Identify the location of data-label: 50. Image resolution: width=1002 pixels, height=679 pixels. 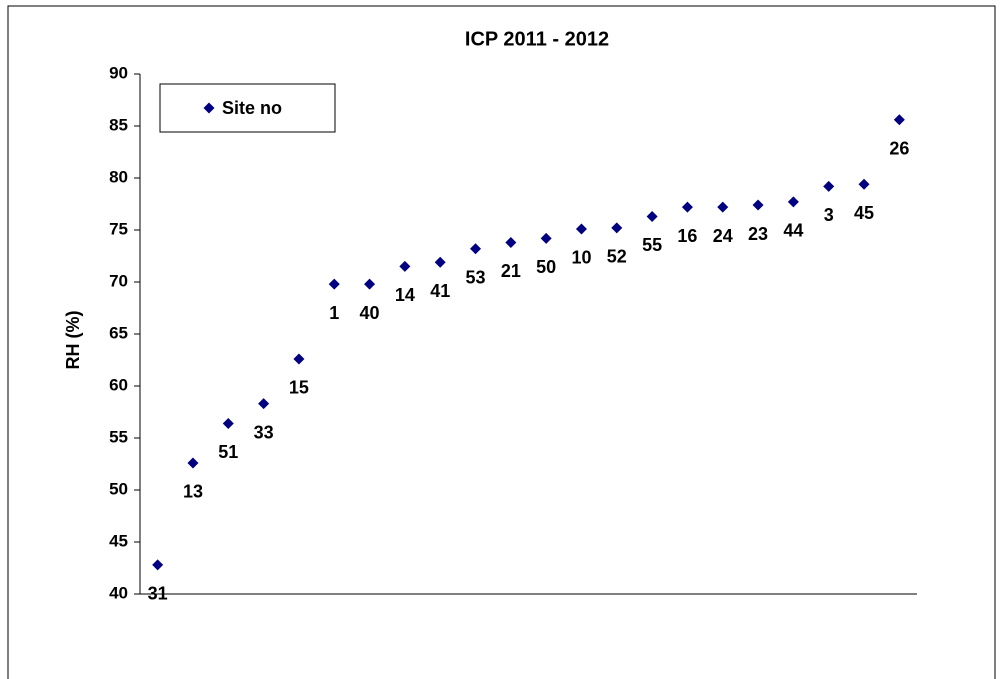
(546, 267).